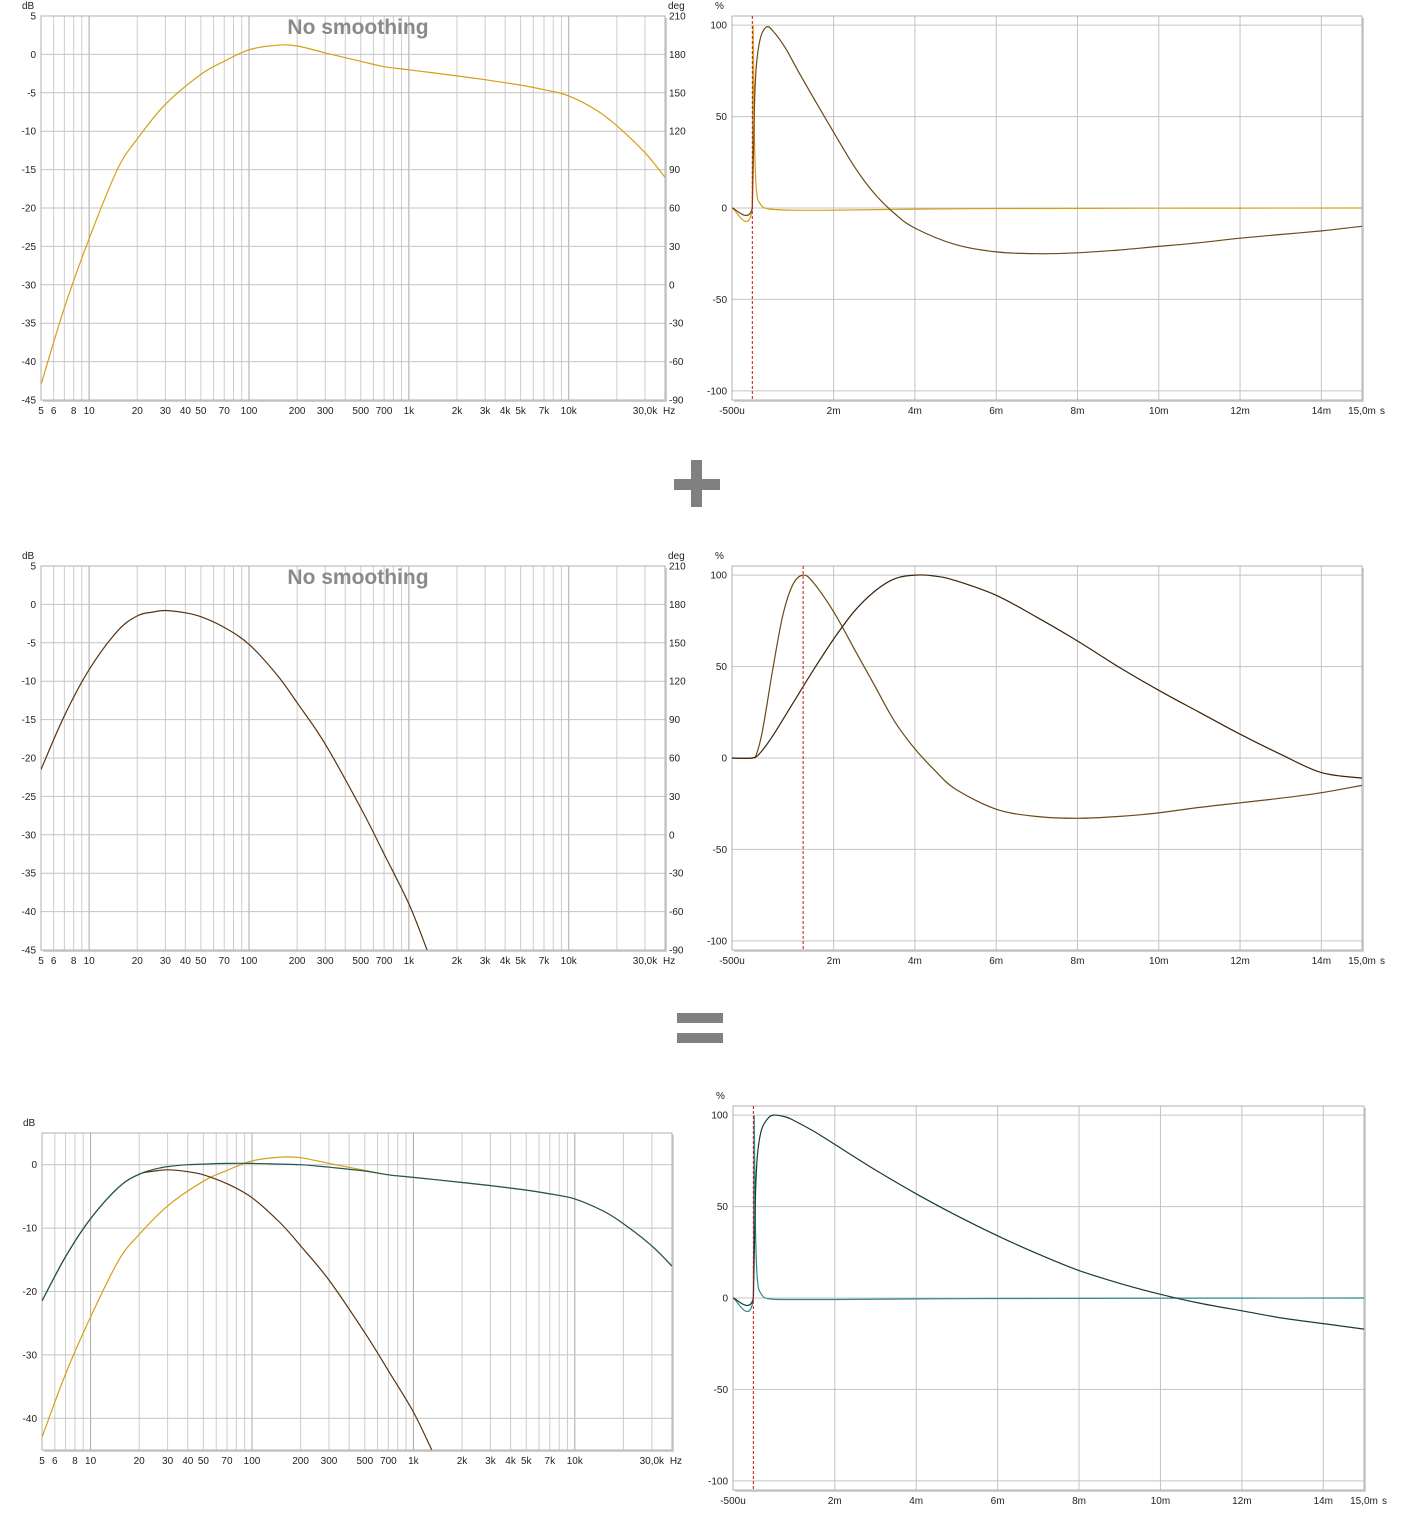  I want to click on x-tick-label: 5, so click(41, 411).